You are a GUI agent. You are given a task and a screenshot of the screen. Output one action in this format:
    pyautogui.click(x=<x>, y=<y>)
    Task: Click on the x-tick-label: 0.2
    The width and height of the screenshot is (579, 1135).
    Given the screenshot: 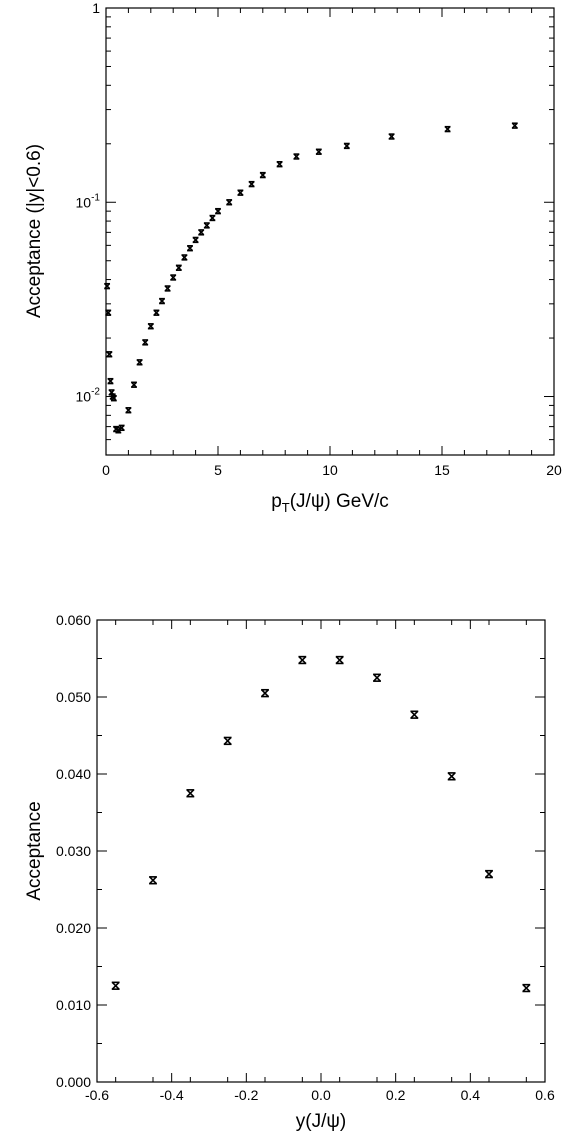 What is the action you would take?
    pyautogui.click(x=396, y=1095)
    